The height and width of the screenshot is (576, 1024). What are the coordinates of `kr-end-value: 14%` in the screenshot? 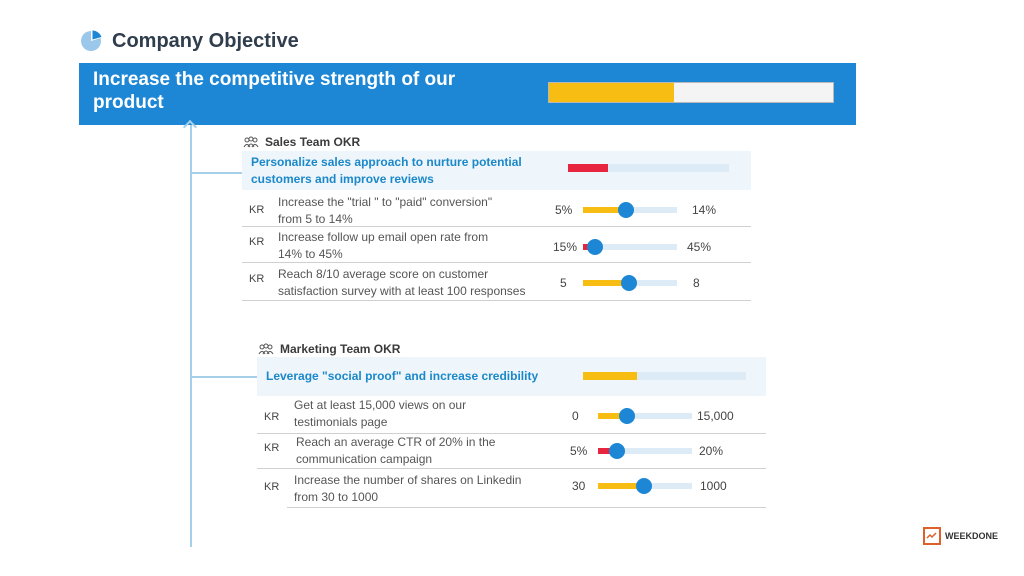 It's located at (704, 210).